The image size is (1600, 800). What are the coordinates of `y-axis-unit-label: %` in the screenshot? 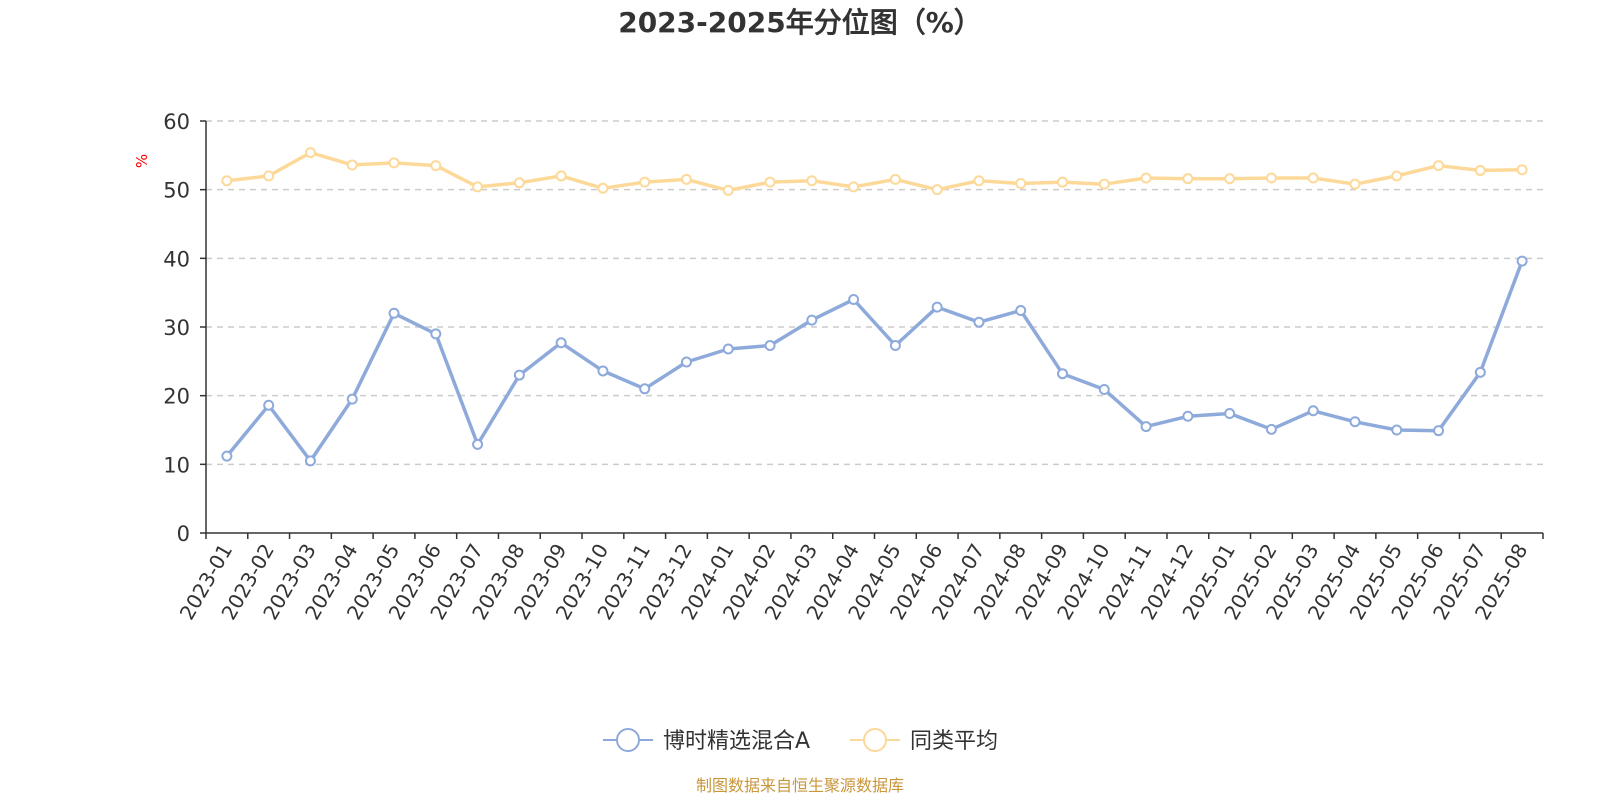 It's located at (142, 161).